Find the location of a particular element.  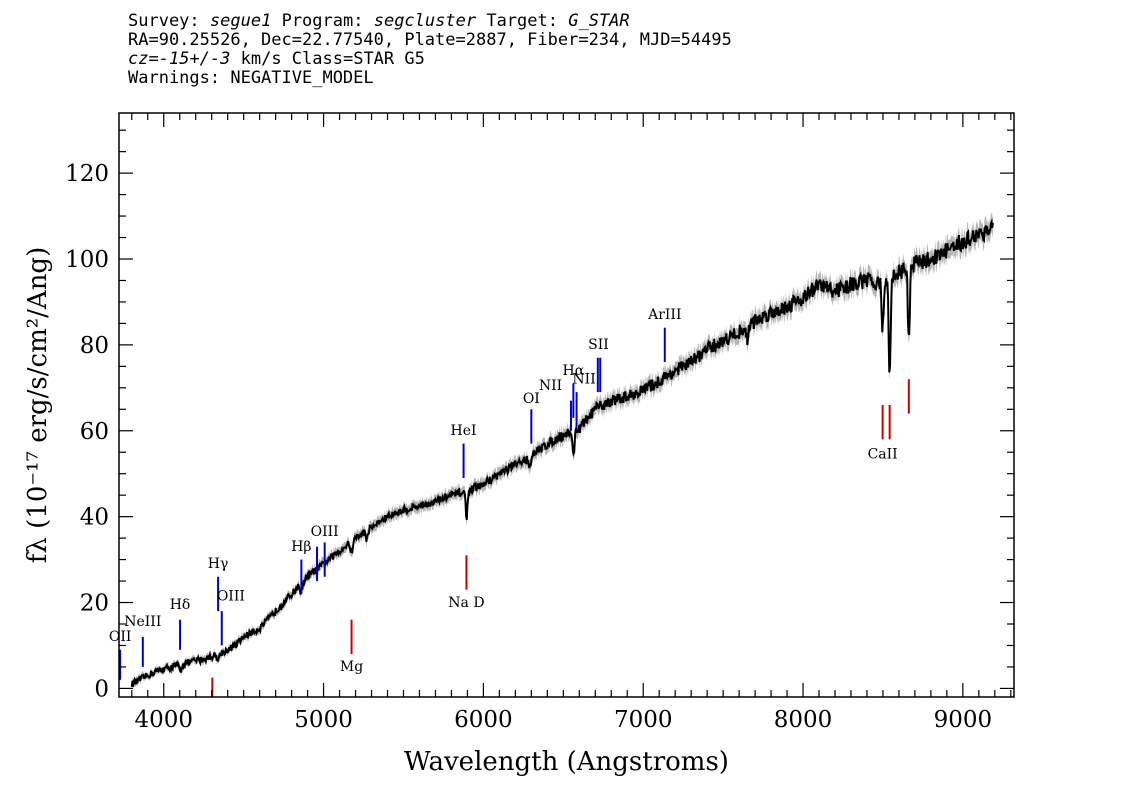

target-label: Target: is located at coordinates (522, 21).